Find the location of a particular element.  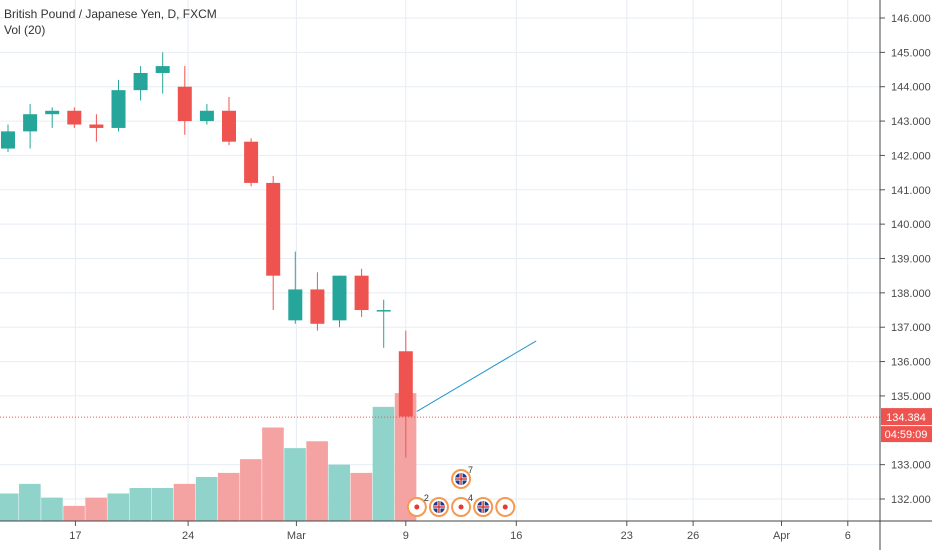

price-tick-label: 143.000 is located at coordinates (911, 122).